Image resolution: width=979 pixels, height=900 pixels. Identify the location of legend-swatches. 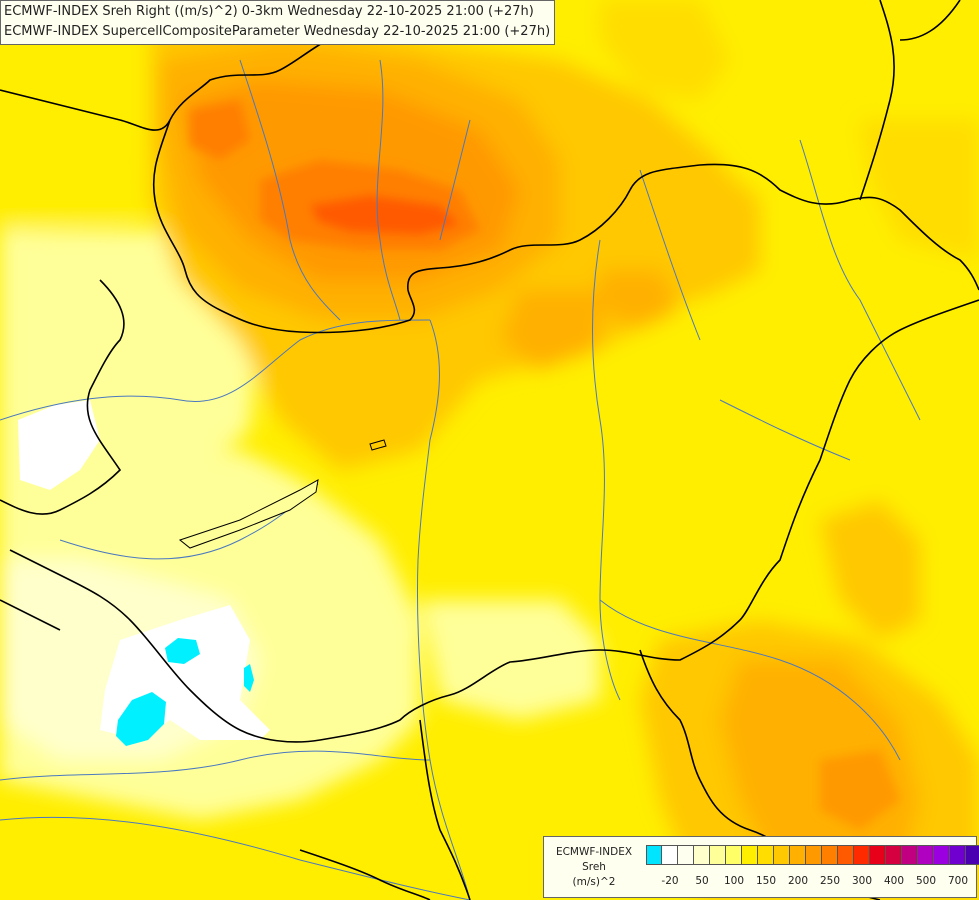
(812, 855).